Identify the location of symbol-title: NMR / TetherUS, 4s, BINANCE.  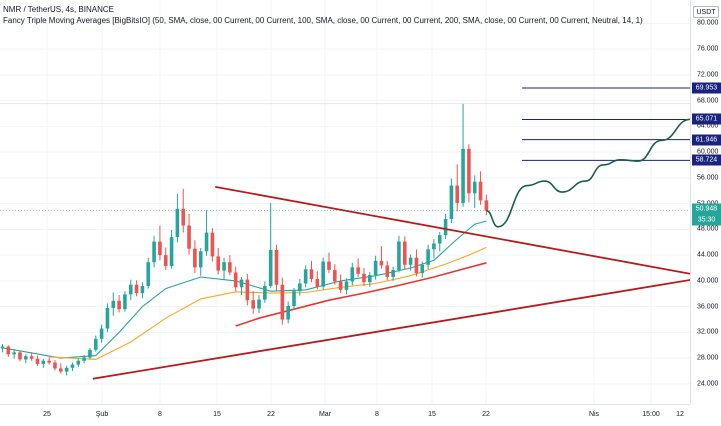
(58, 9).